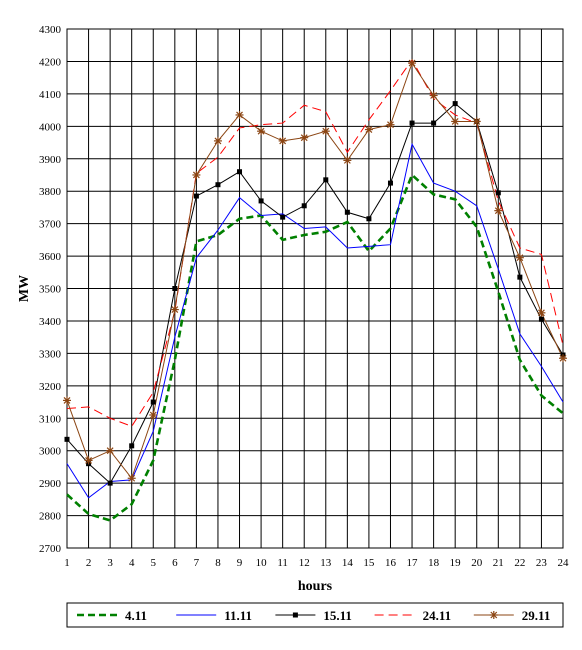 The image size is (582, 650). I want to click on x-tick-label: 11, so click(282, 563).